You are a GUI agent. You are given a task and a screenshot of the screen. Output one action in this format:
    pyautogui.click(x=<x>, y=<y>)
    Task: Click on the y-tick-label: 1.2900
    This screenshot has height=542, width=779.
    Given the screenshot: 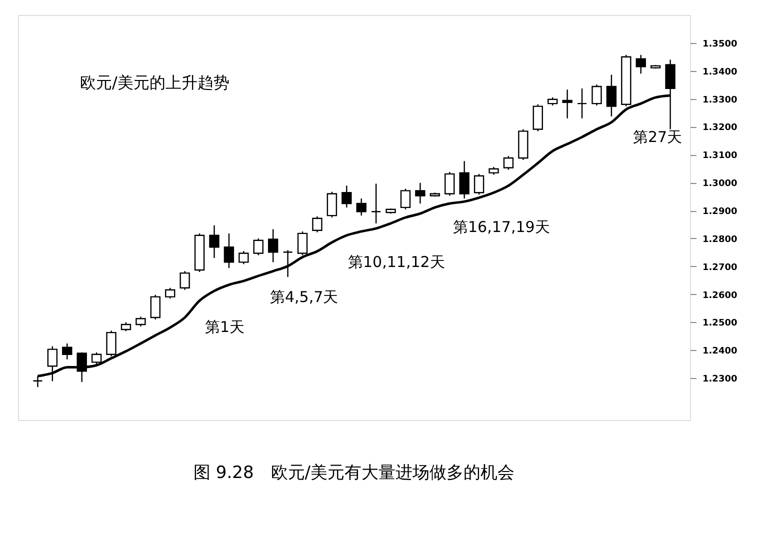 What is the action you would take?
    pyautogui.click(x=720, y=212)
    